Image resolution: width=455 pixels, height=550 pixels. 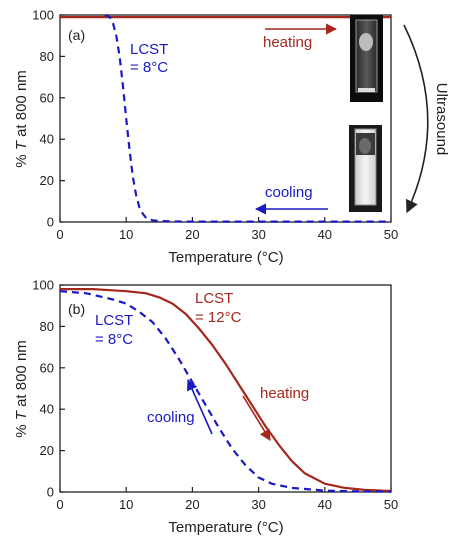 I want to click on lcst-label-line1: LCST, so click(x=149, y=49).